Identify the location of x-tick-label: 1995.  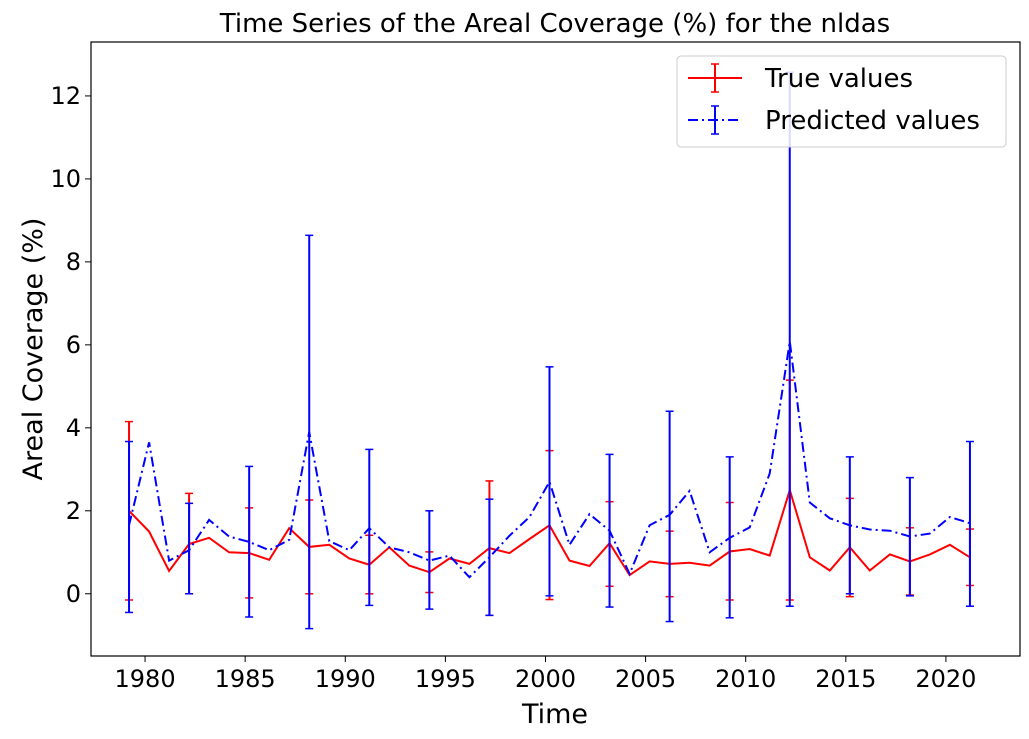
(445, 679).